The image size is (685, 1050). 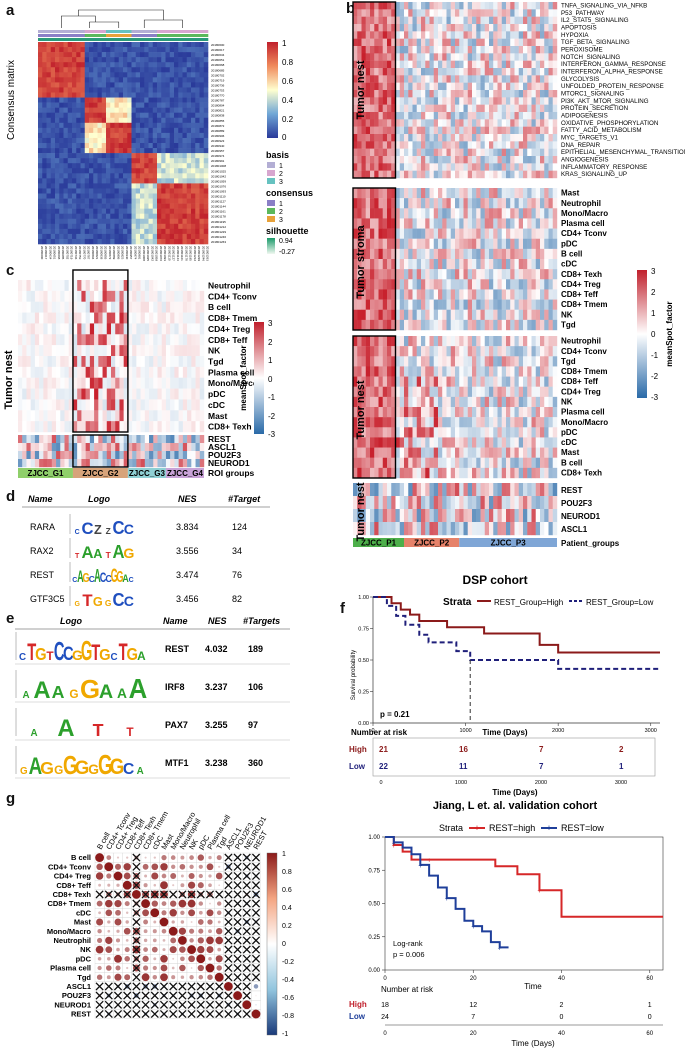 What do you see at coordinates (97, 253) in the screenshot?
I see `consensus-col-label: 20180821` at bounding box center [97, 253].